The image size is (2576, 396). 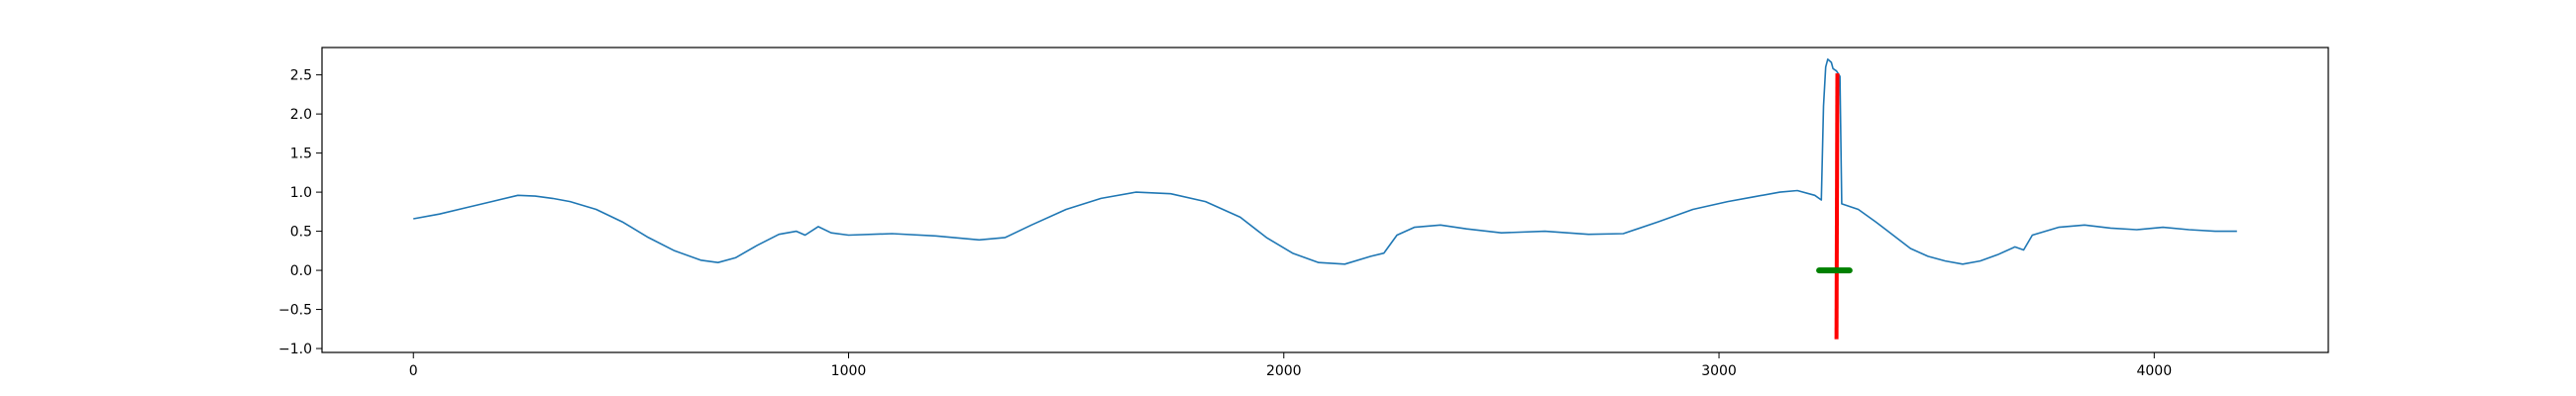 What do you see at coordinates (295, 349) in the screenshot?
I see `y-tick-label: −1.0` at bounding box center [295, 349].